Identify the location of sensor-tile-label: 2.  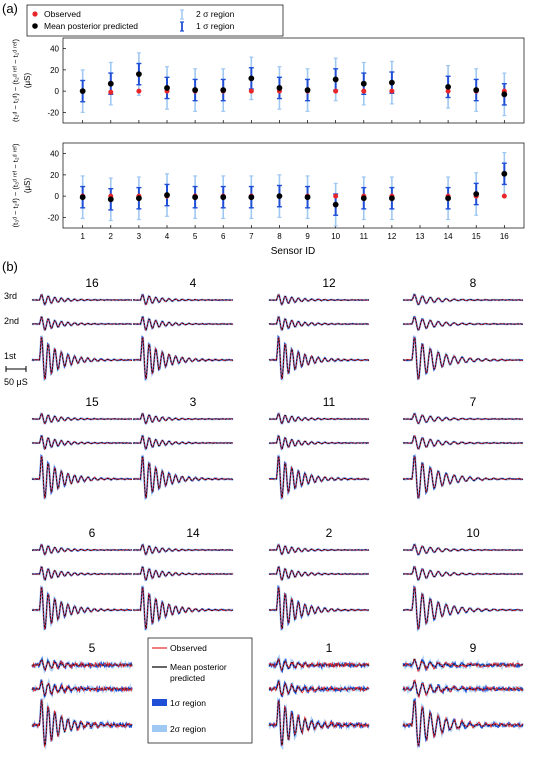
(329, 533).